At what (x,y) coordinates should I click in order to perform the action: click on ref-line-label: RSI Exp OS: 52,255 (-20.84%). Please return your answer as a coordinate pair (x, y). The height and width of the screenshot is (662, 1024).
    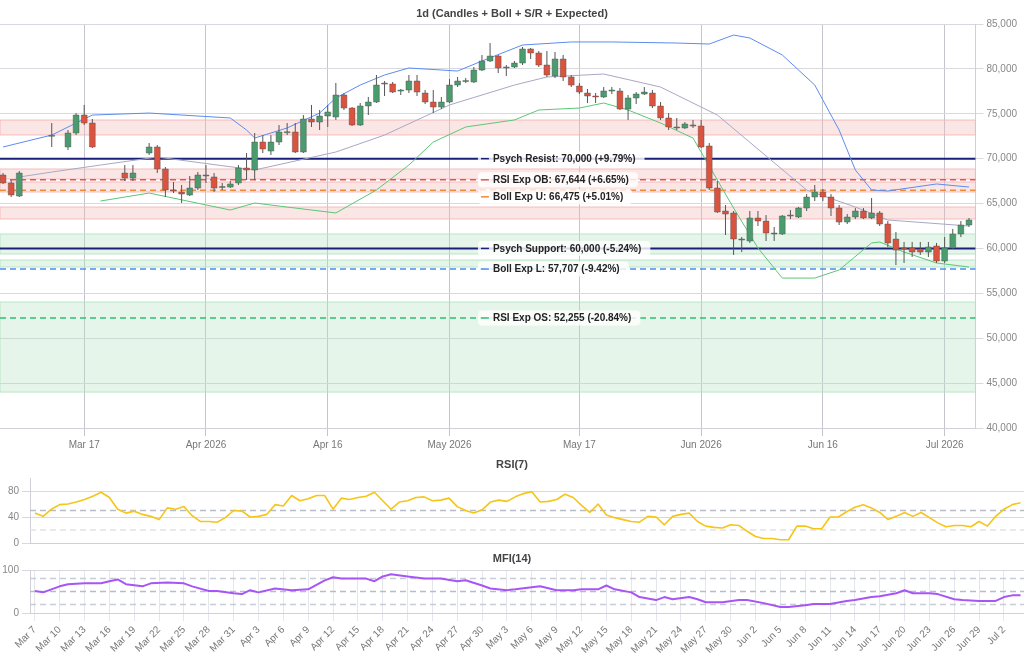
    Looking at the image, I should click on (562, 318).